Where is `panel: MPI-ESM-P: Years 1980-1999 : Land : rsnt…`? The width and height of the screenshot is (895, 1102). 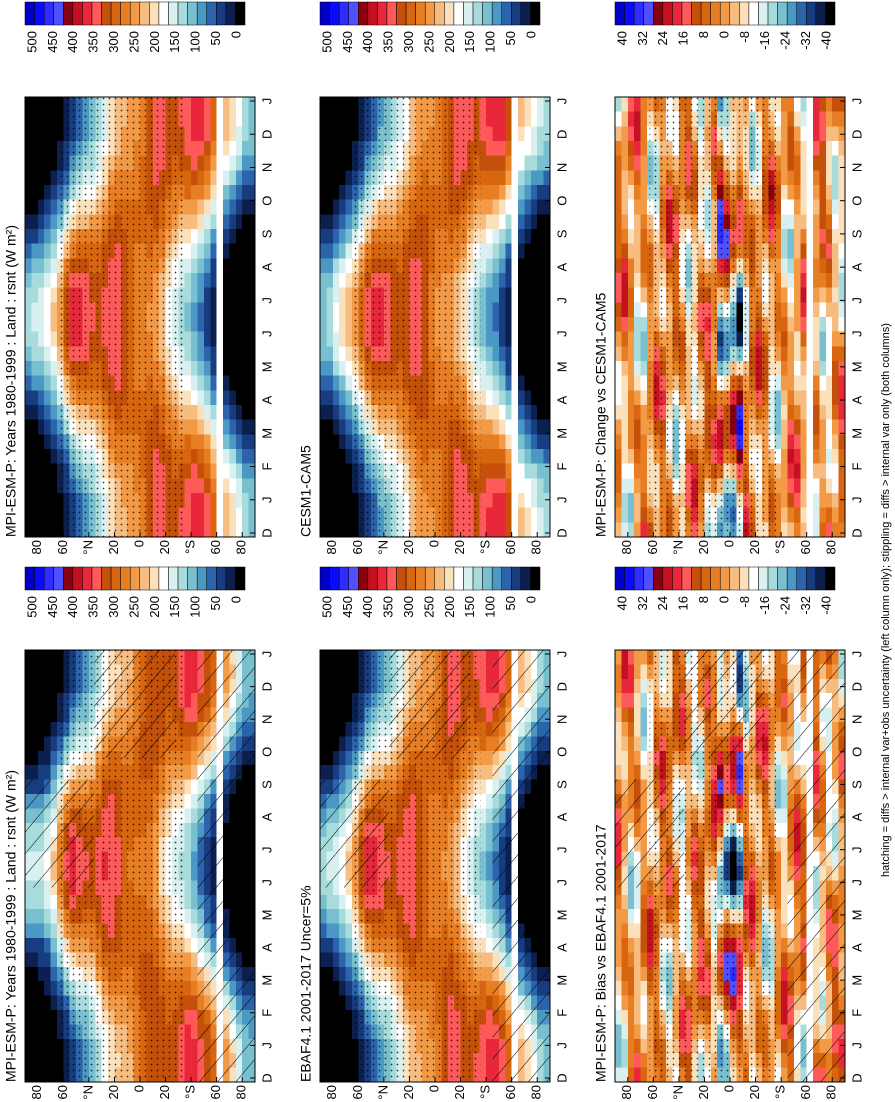 panel: MPI-ESM-P: Years 1980-1999 : Land : rsnt… is located at coordinates (138, 833).